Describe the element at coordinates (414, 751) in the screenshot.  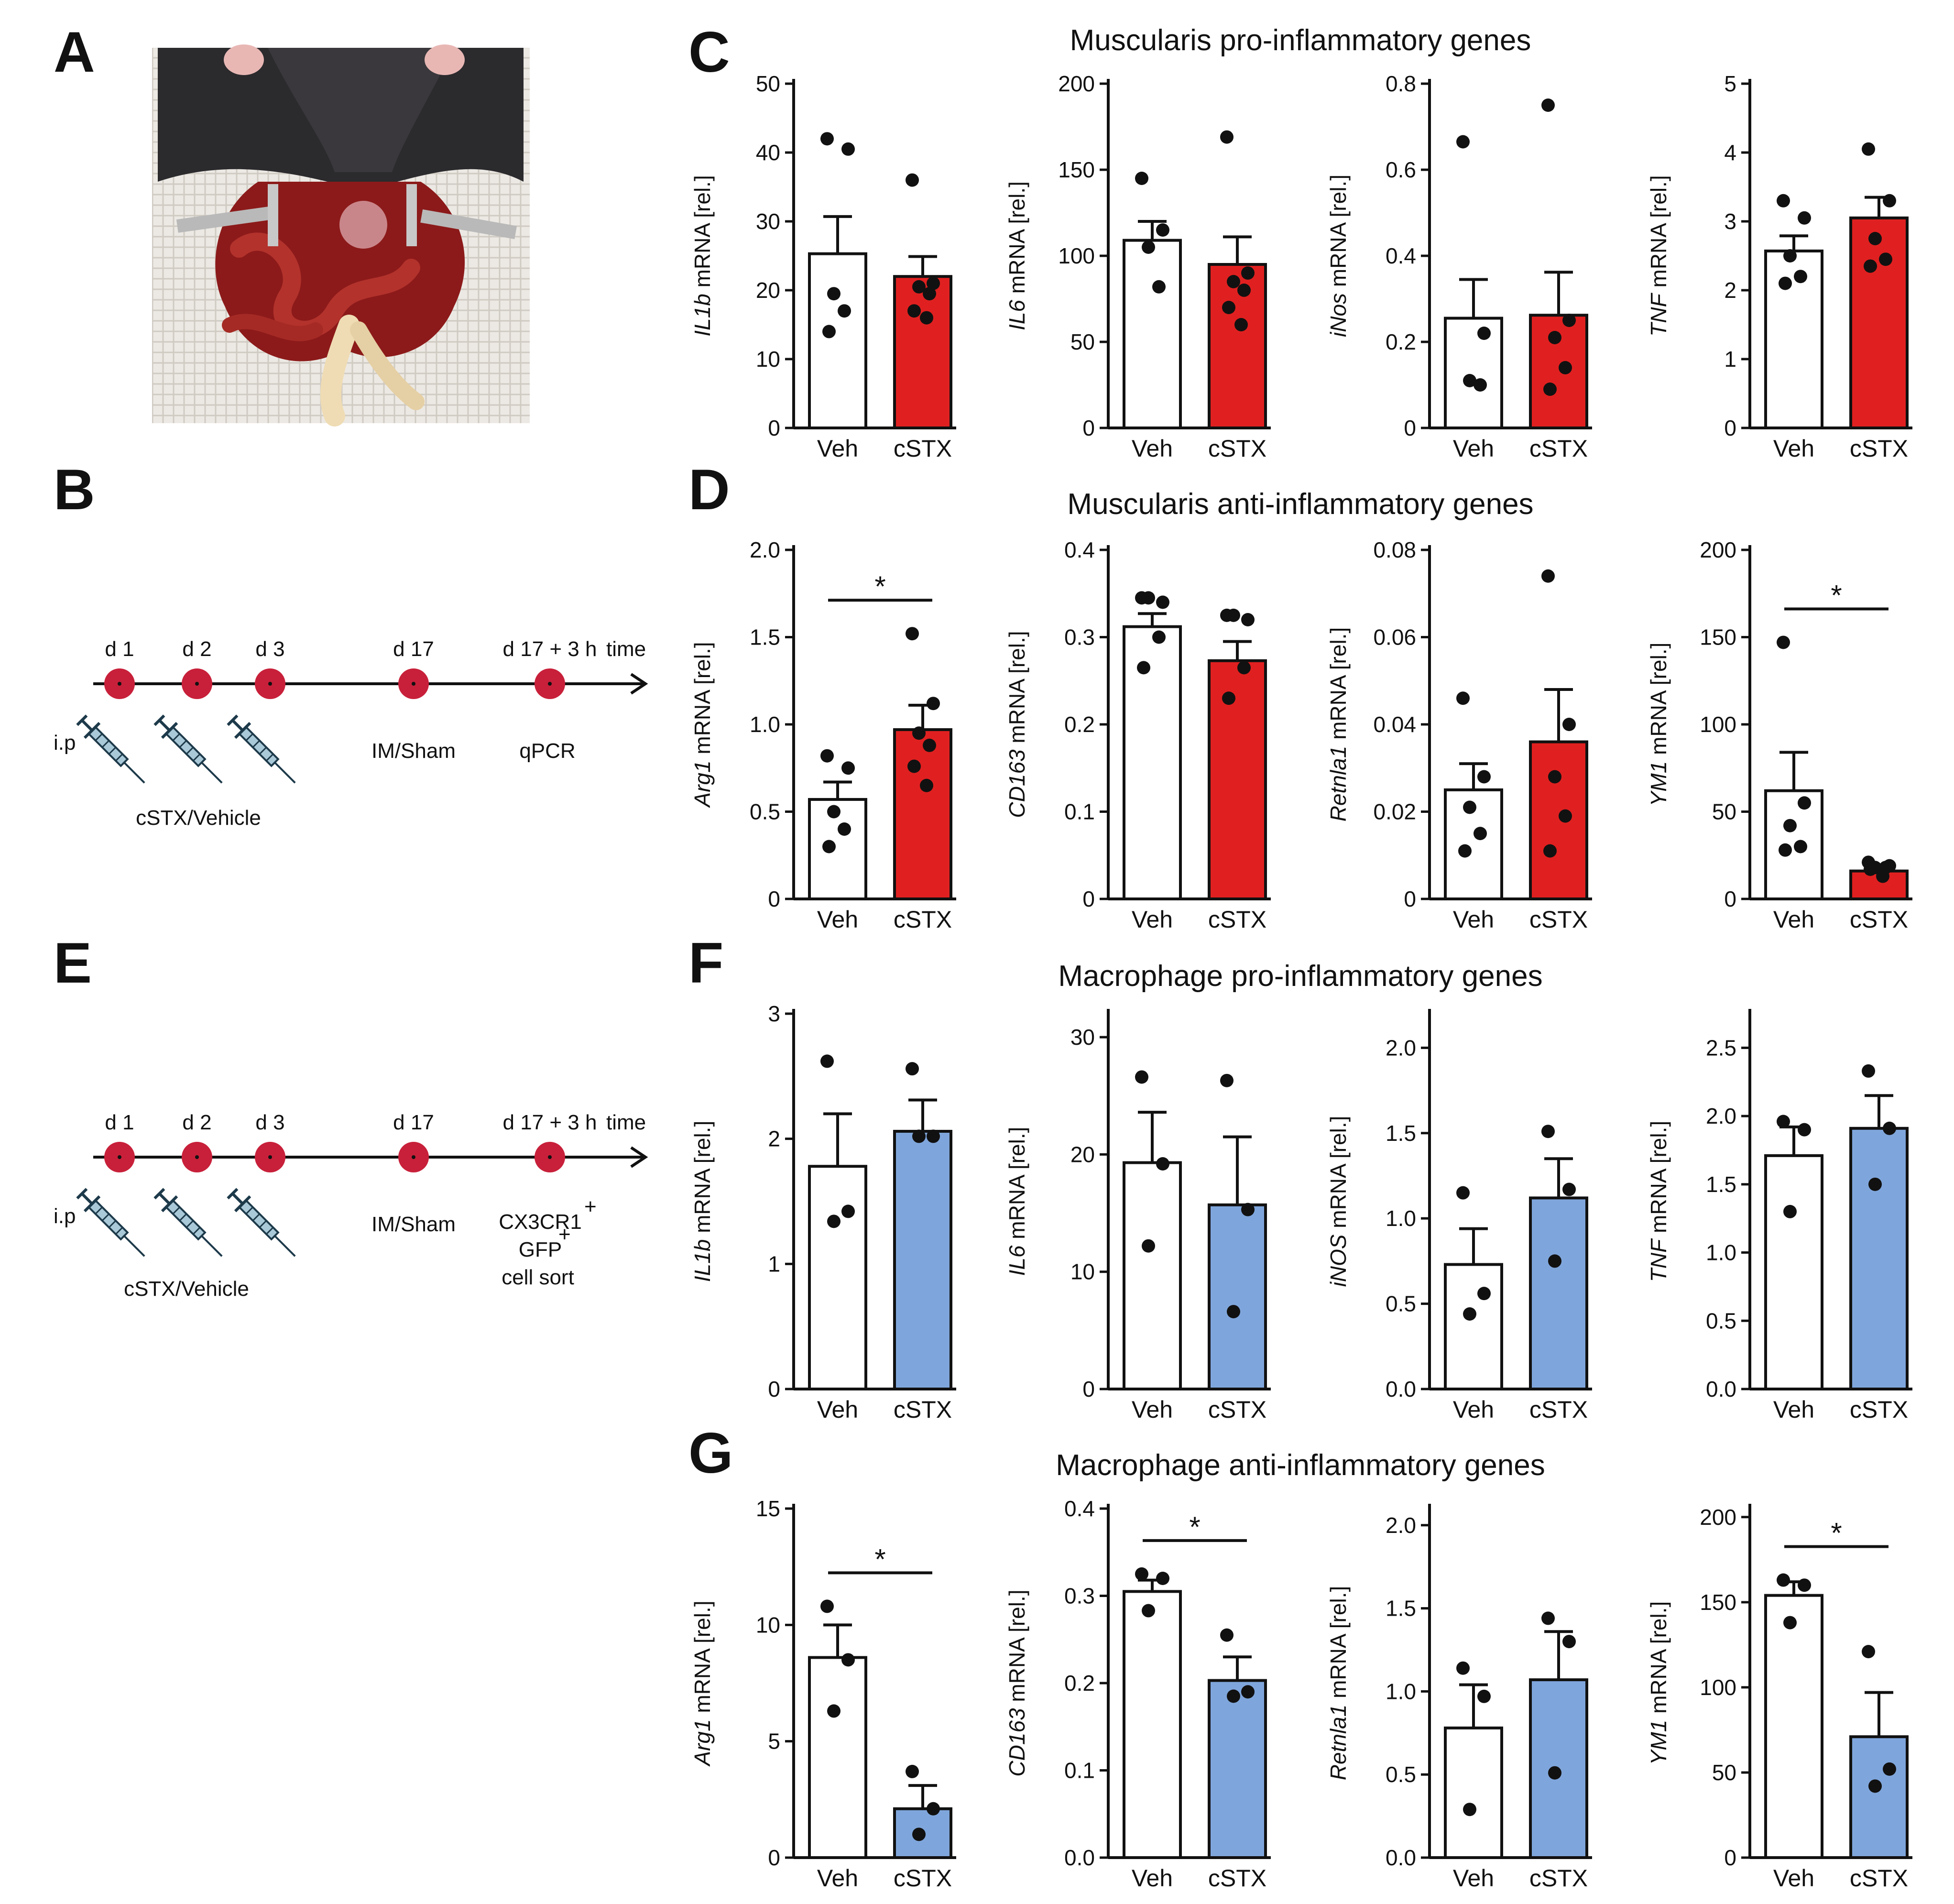
I see `surgery-label: IM/Sham` at that location.